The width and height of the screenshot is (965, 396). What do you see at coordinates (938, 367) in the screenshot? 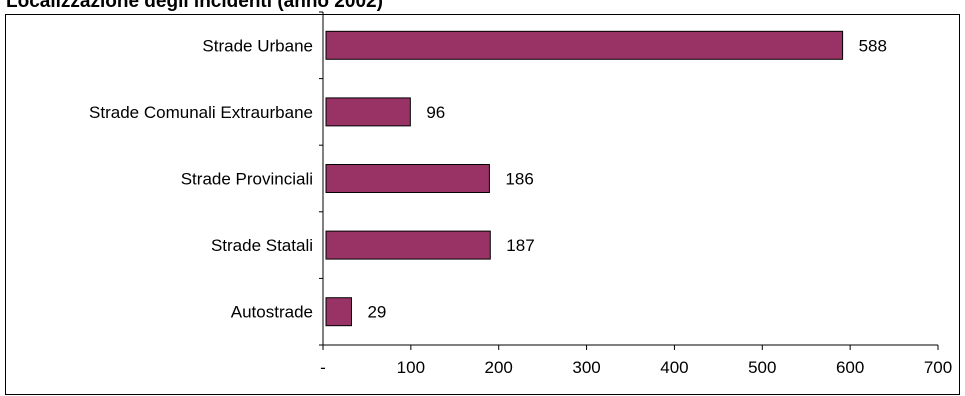
I see `x-tick-label: 700` at bounding box center [938, 367].